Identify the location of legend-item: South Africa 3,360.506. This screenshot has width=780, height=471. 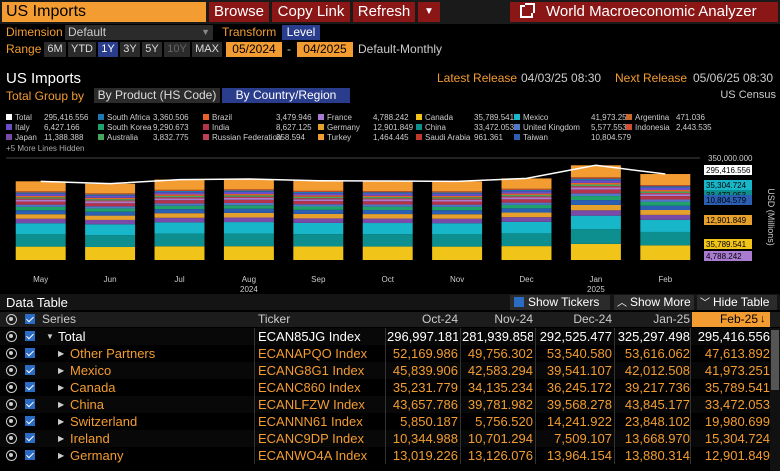
(143, 117).